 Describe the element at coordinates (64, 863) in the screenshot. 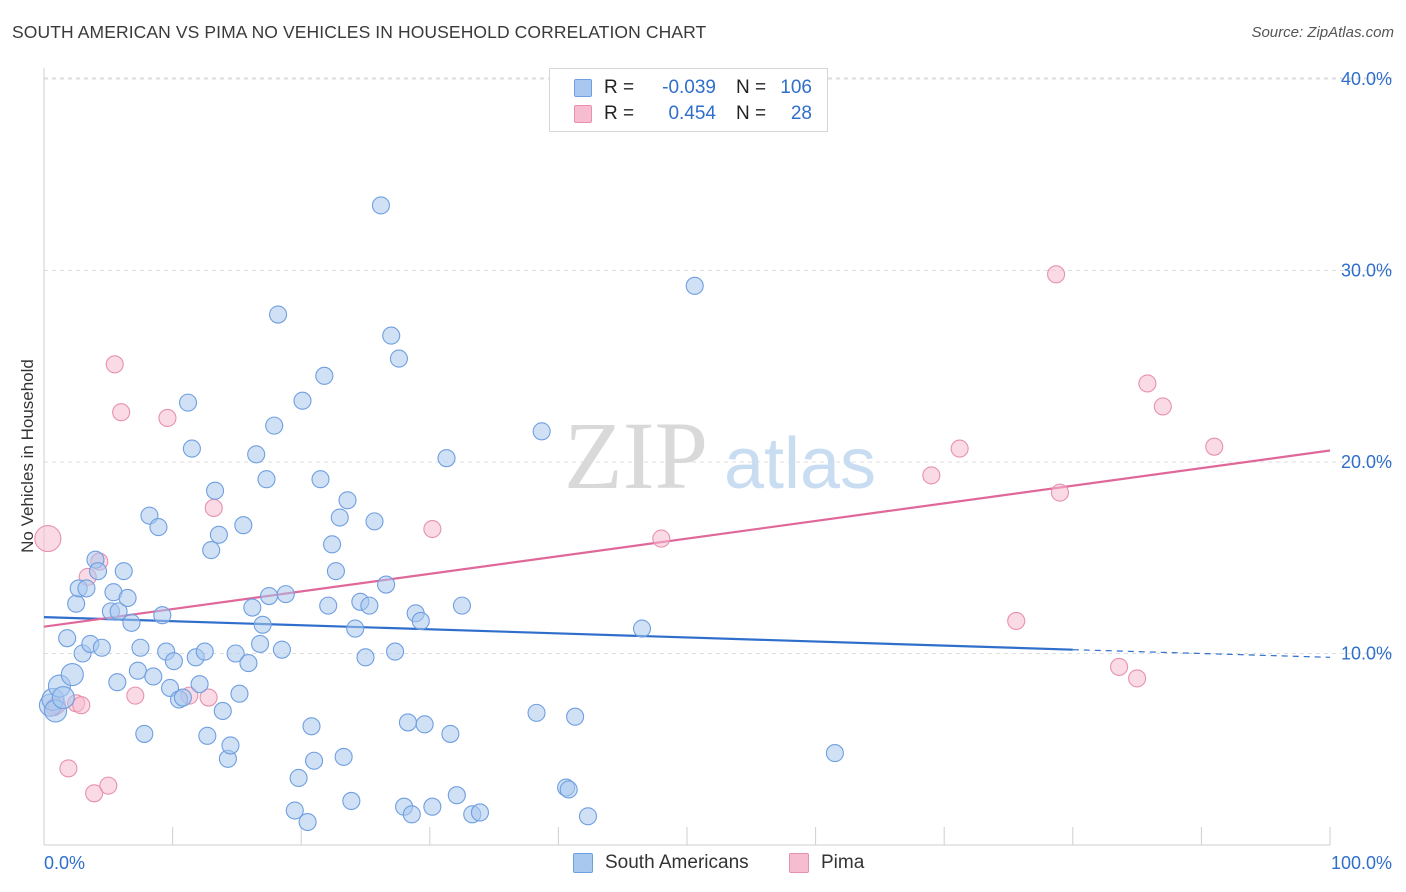

I see `x-tick-label: 0.0%` at that location.